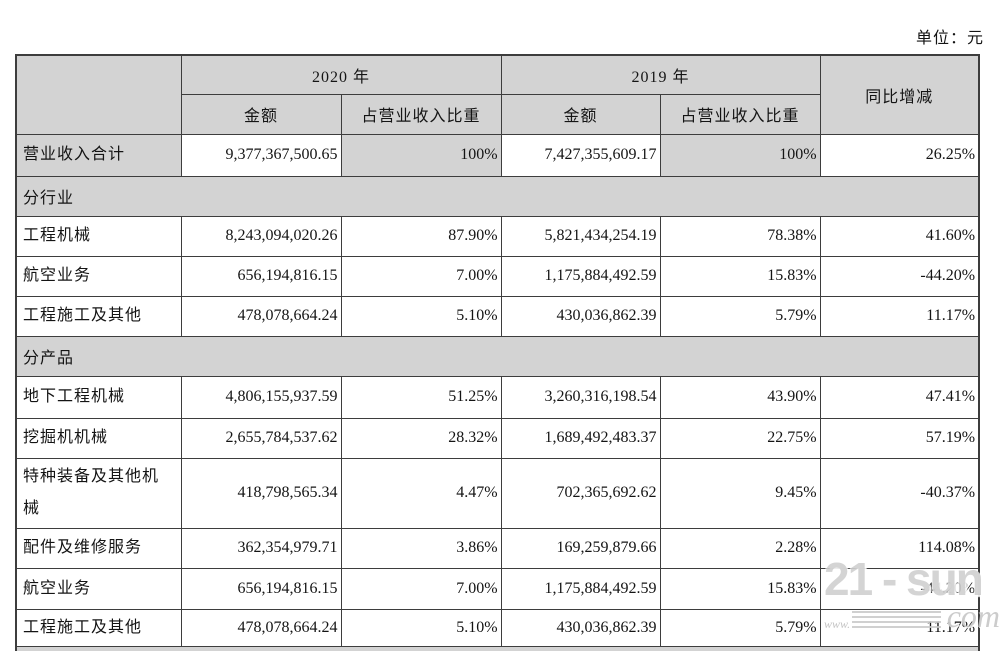  I want to click on share-2019: 78.38%, so click(740, 236).